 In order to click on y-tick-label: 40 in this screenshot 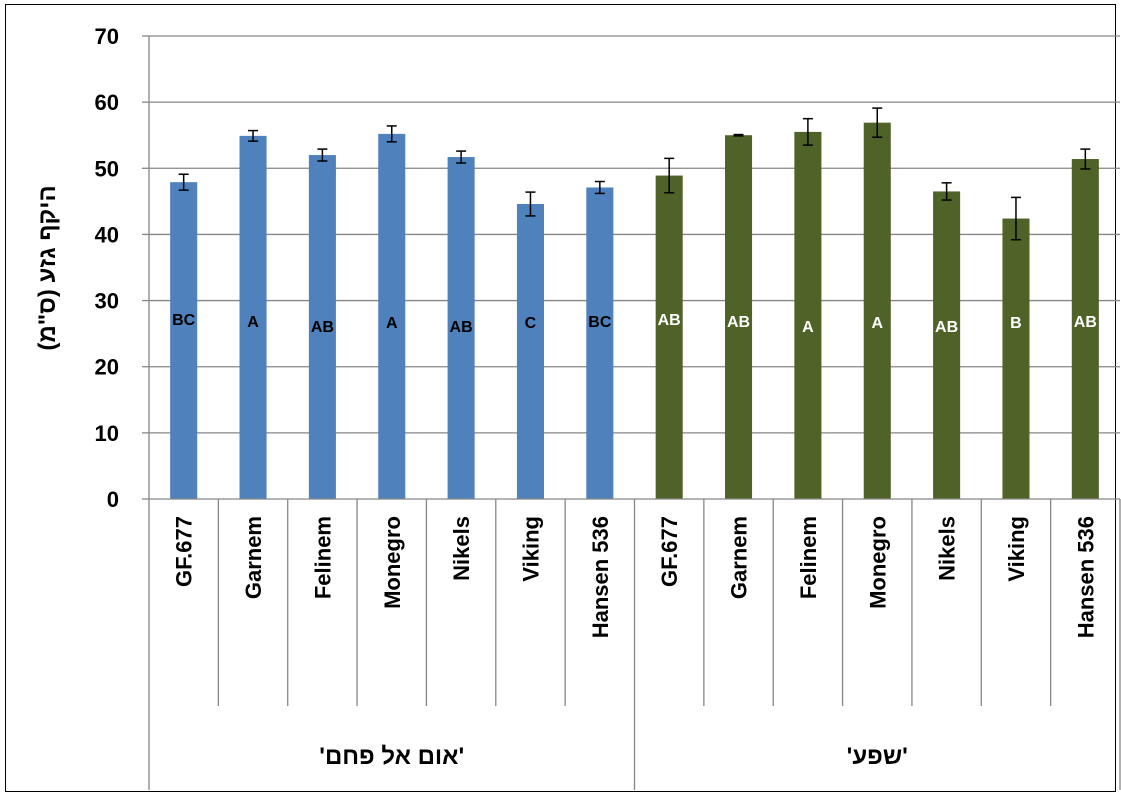, I will do `click(107, 234)`.